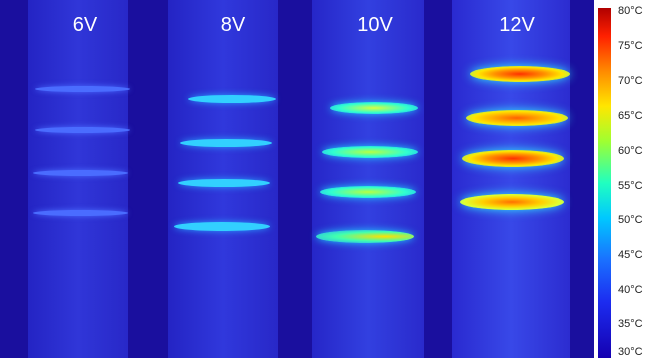 This screenshot has height=358, width=649. Describe the element at coordinates (604, 183) in the screenshot. I see `temperature-colorbar` at that location.